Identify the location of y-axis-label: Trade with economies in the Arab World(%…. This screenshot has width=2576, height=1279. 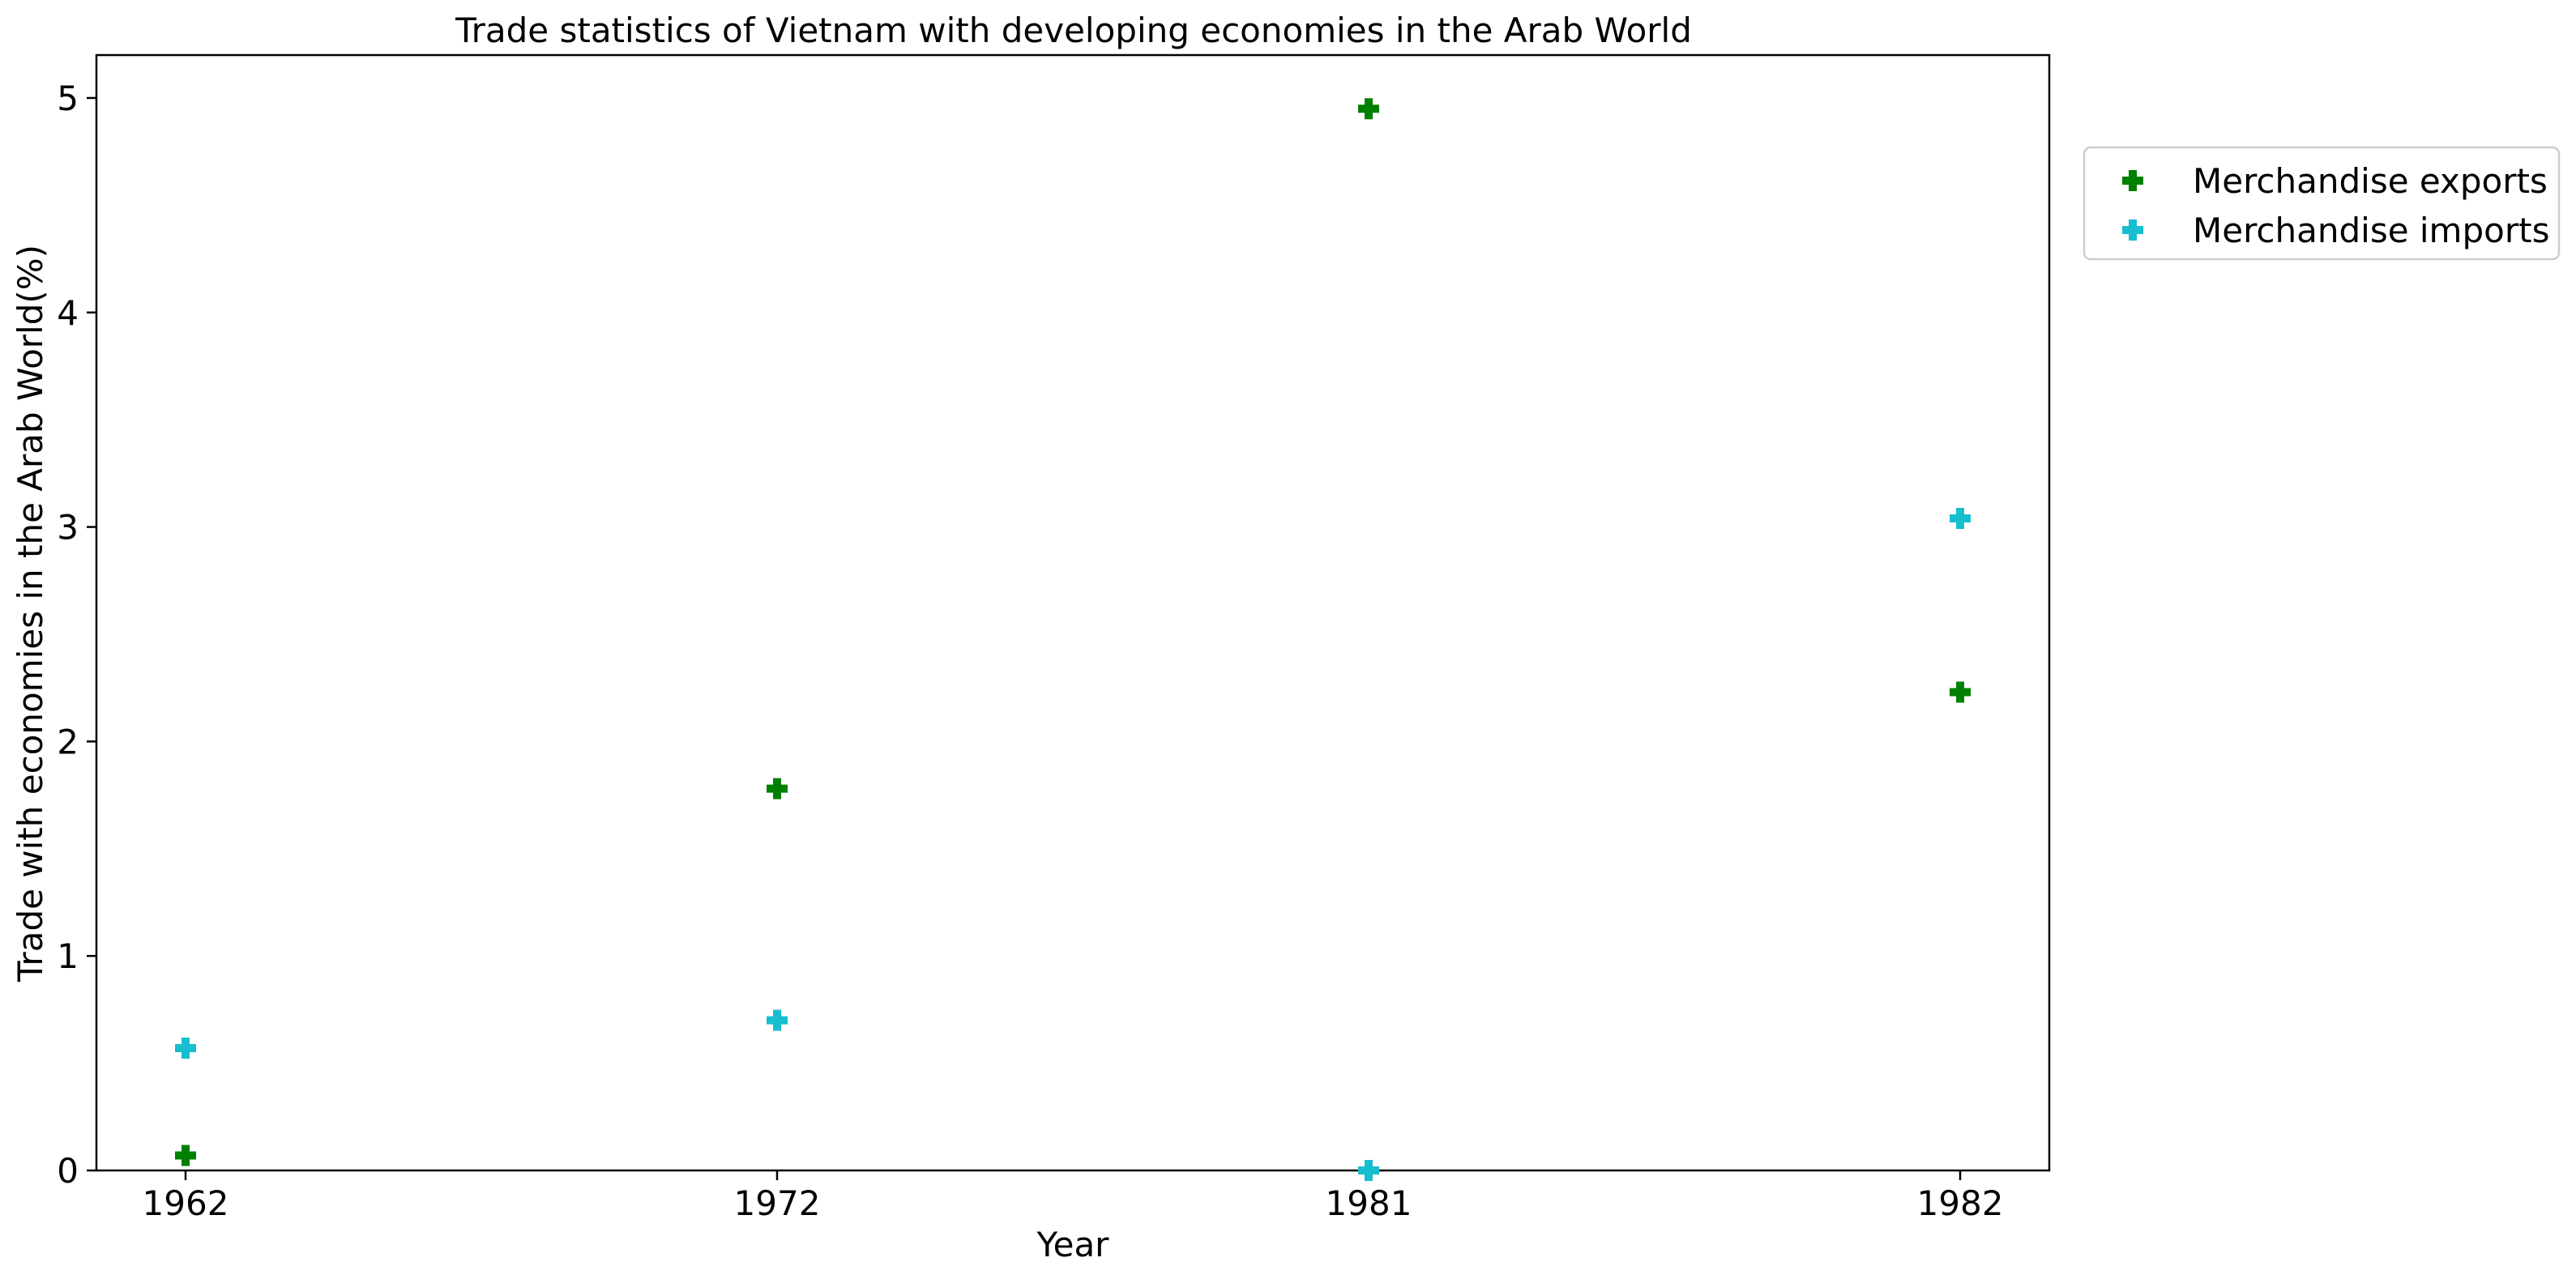
(30, 614).